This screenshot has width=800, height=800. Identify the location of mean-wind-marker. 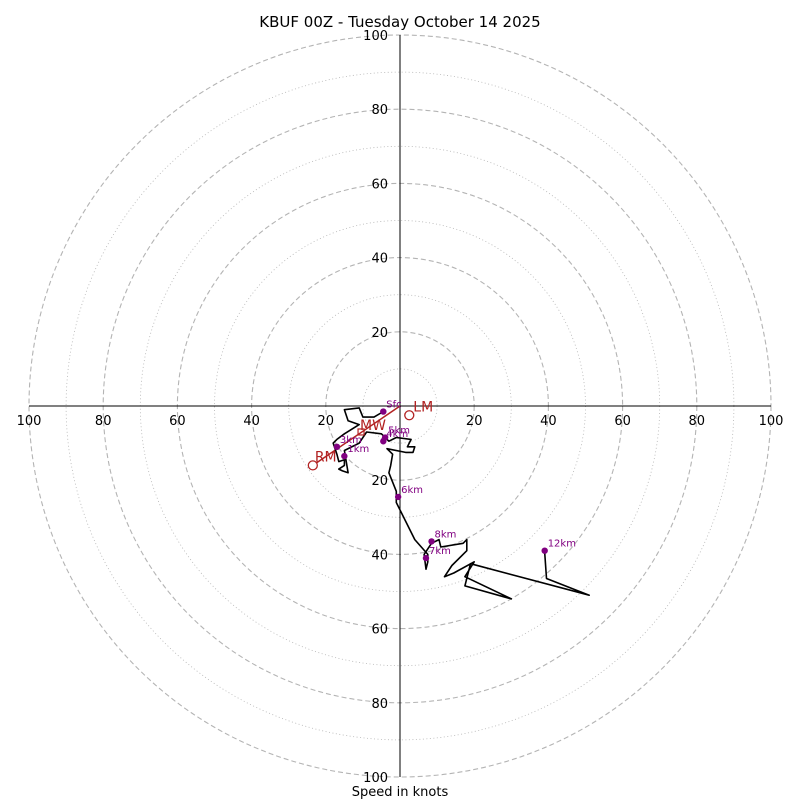
(361, 432).